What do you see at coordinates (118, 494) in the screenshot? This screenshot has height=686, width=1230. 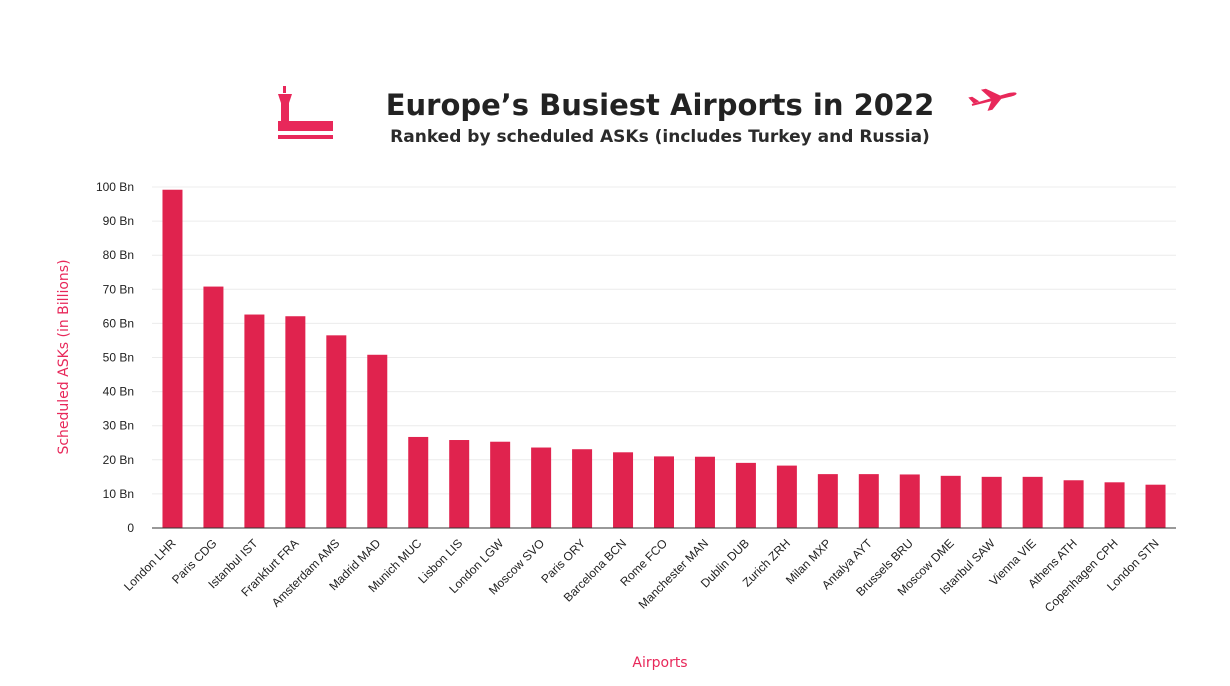 I see `y-tick-label: 10 Bn` at bounding box center [118, 494].